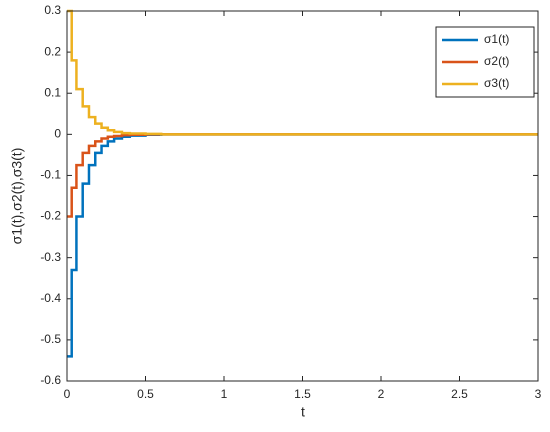 The height and width of the screenshot is (432, 550). I want to click on x-tick-label: 1.5, so click(302, 394).